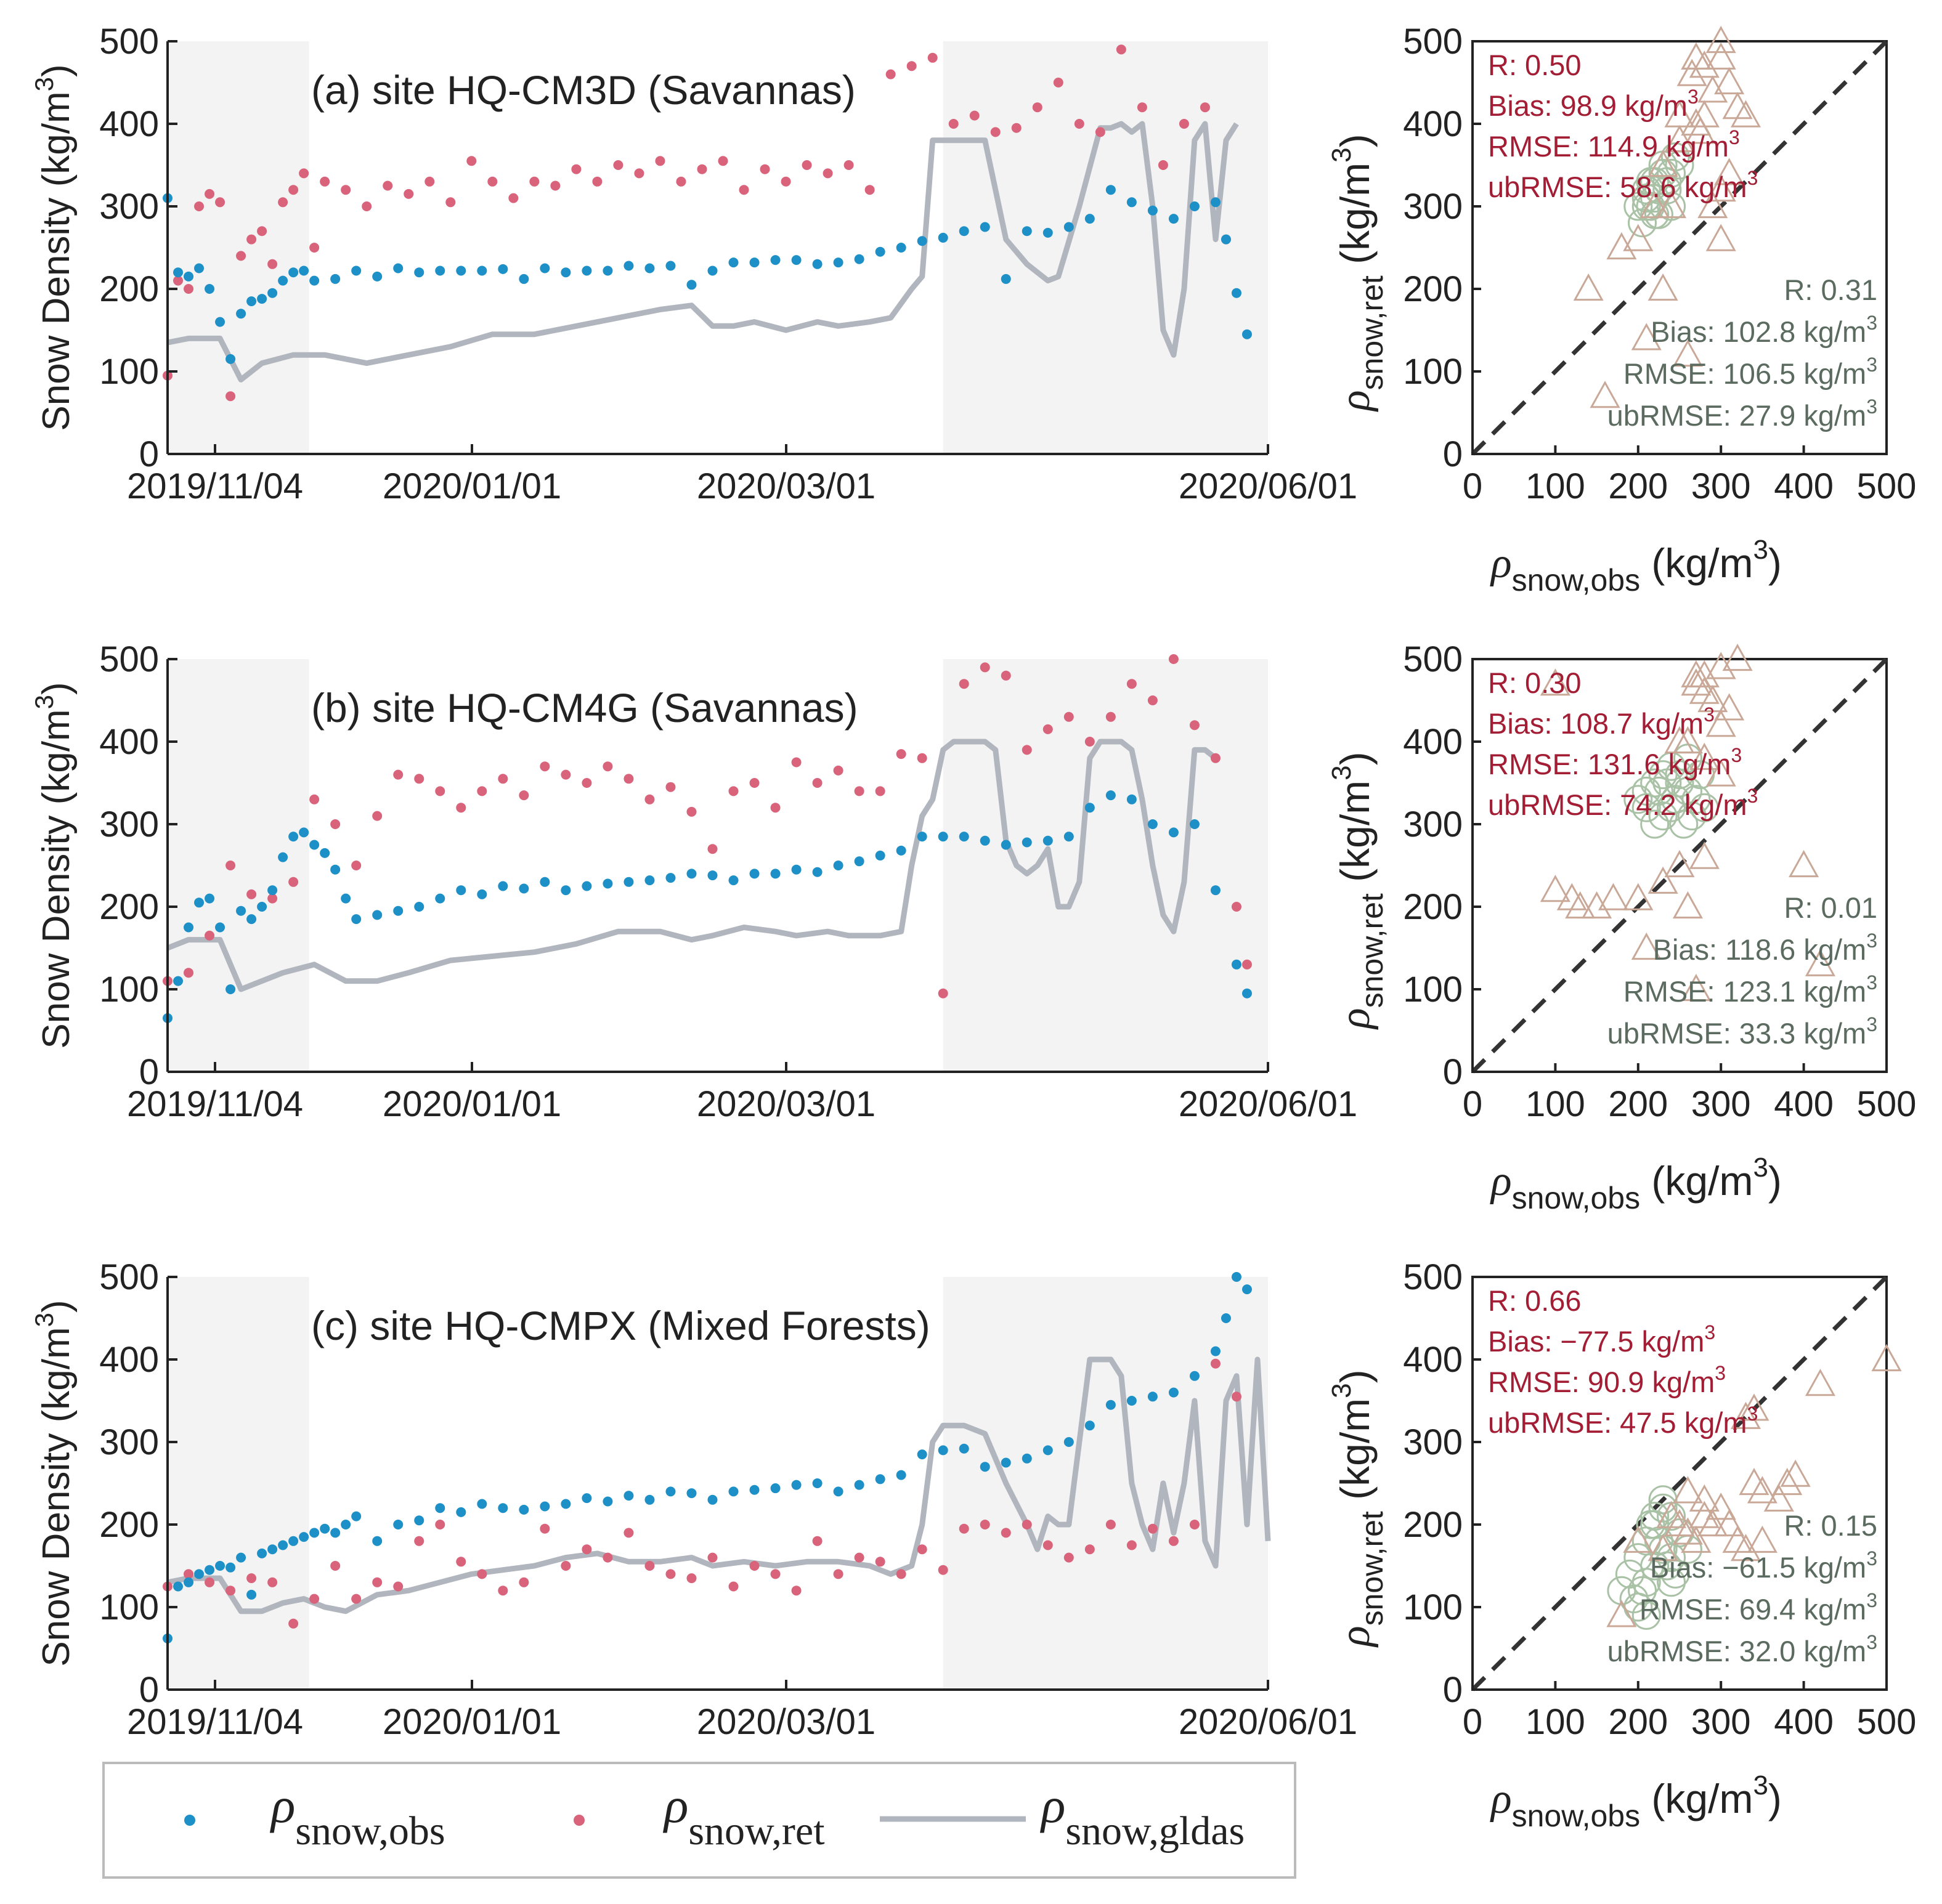  I want to click on scatter-y-tick-label: 500, so click(1433, 659).